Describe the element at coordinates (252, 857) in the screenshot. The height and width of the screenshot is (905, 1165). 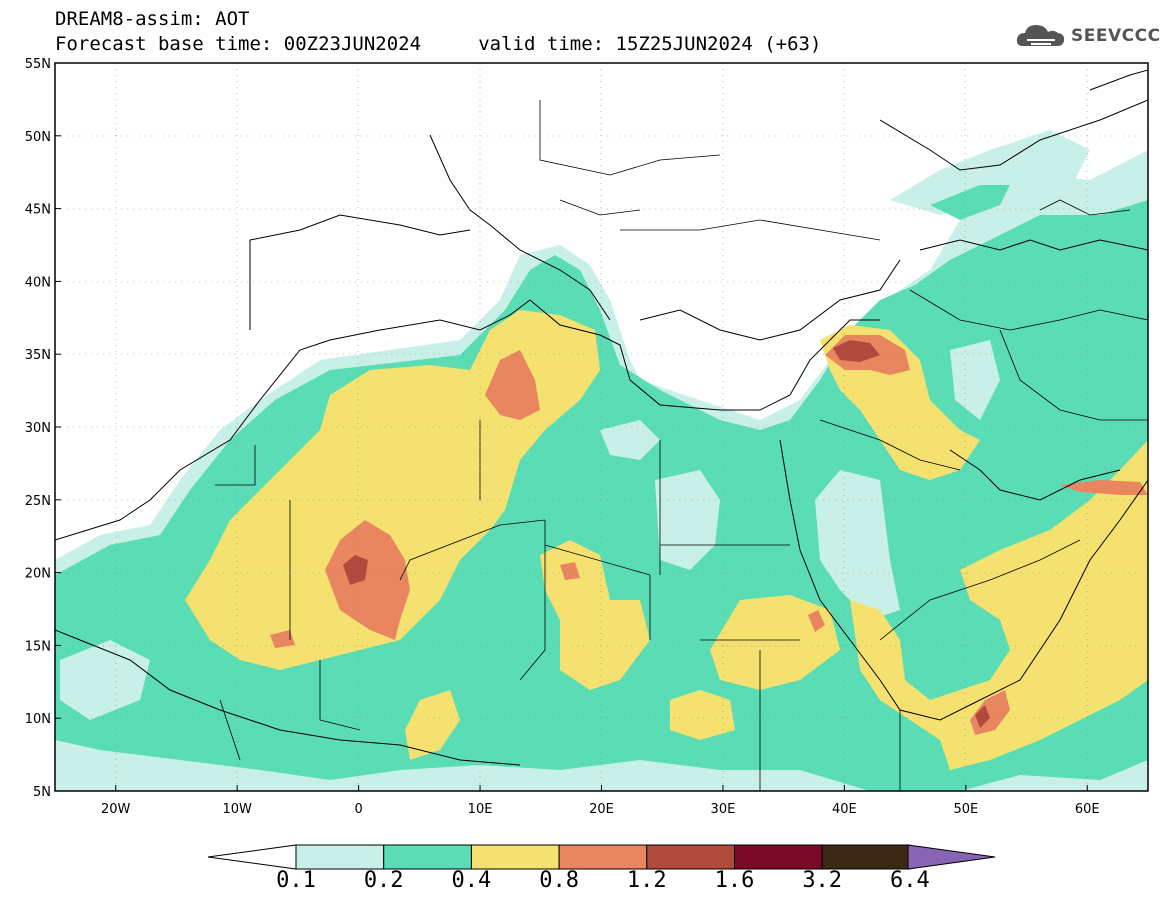
I see `colorbar-low-arrow` at that location.